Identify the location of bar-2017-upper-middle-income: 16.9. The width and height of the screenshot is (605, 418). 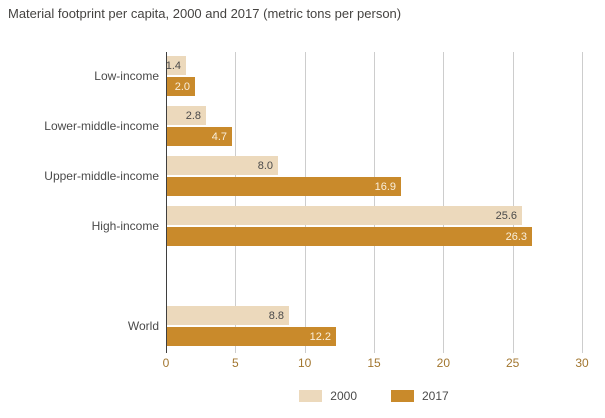
(284, 186).